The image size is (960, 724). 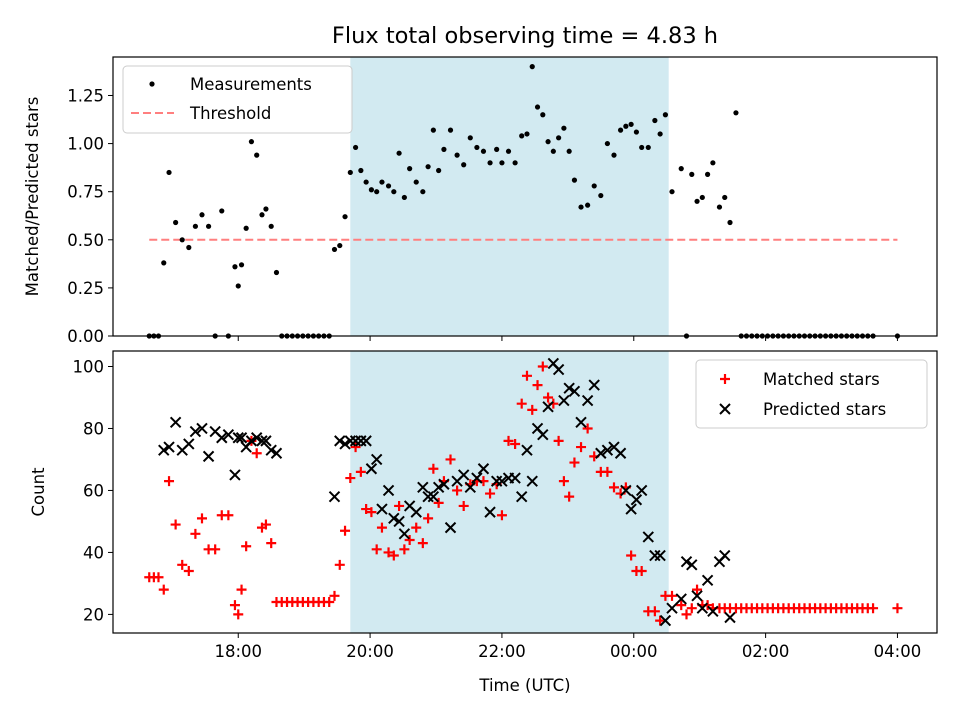 What do you see at coordinates (725, 379) in the screenshot?
I see `legend-matched-marker` at bounding box center [725, 379].